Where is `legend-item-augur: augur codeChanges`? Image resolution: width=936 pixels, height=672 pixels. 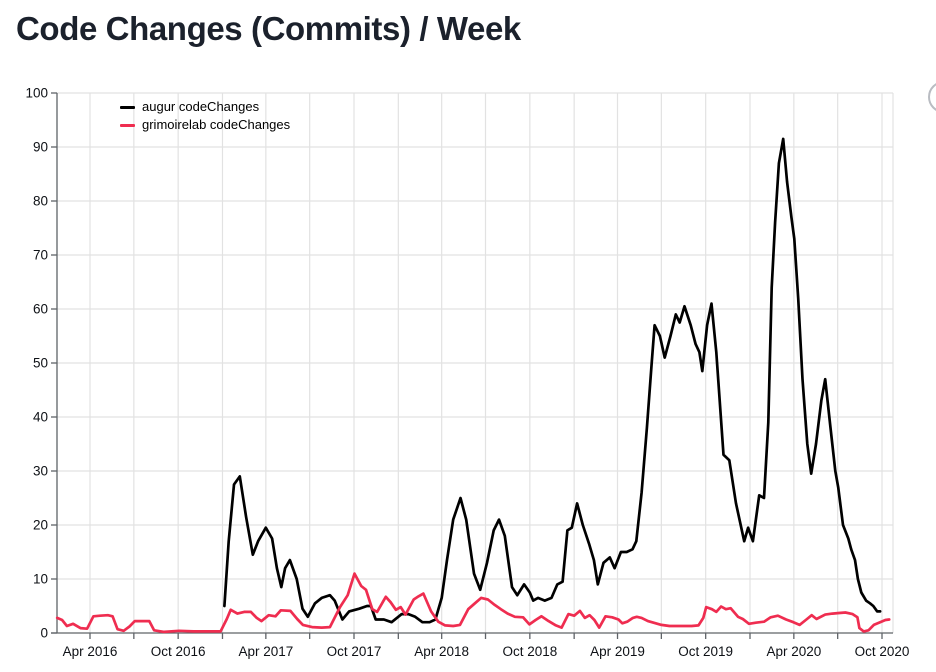
legend-item-augur: augur codeChanges is located at coordinates (205, 107).